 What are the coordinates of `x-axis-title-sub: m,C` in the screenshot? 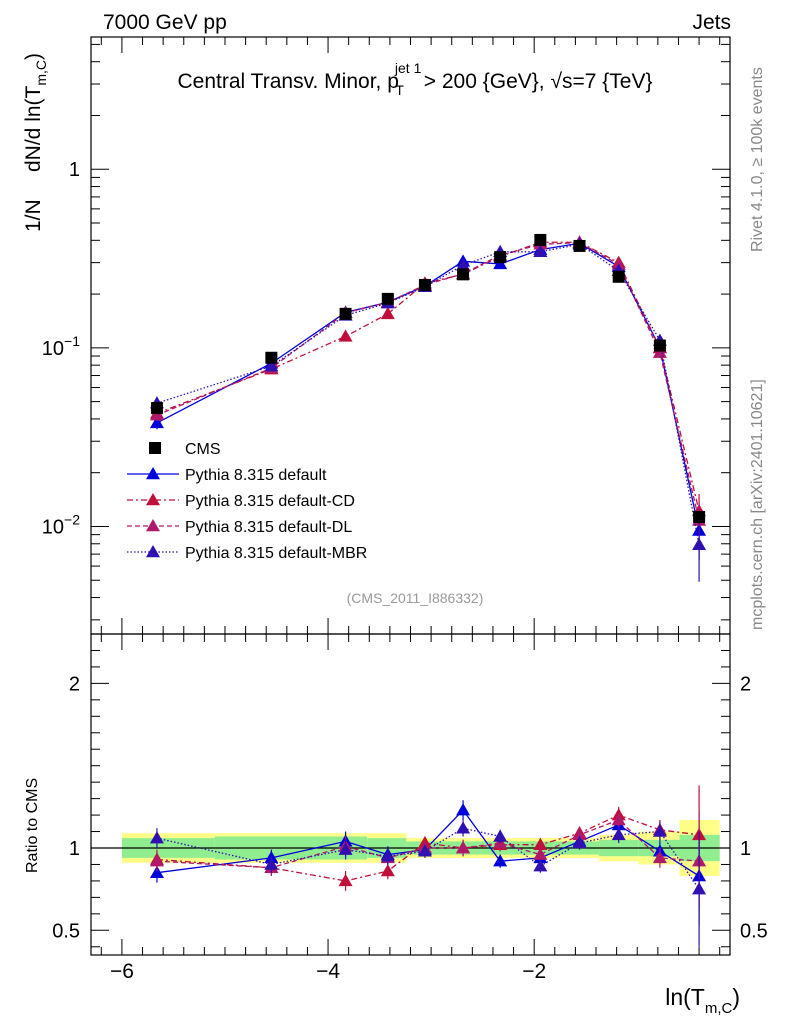 It's located at (719, 1008).